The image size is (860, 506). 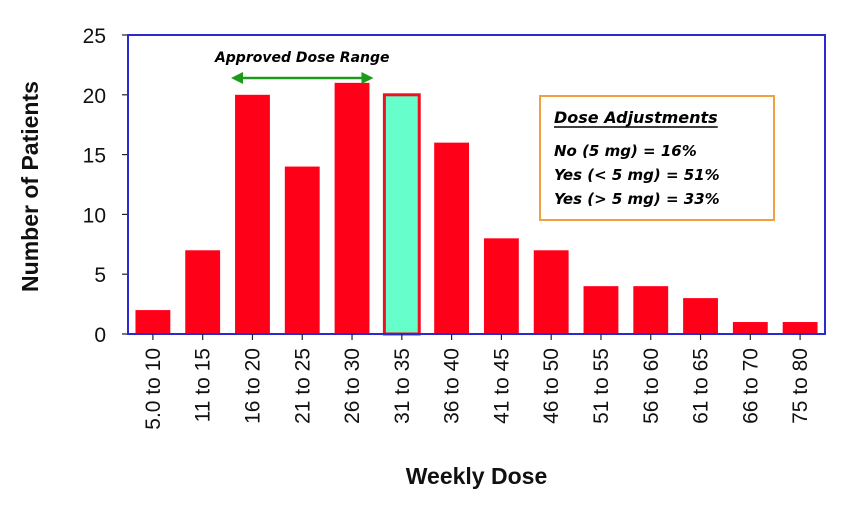 What do you see at coordinates (501, 386) in the screenshot?
I see `x-tick-label: 41 to 45` at bounding box center [501, 386].